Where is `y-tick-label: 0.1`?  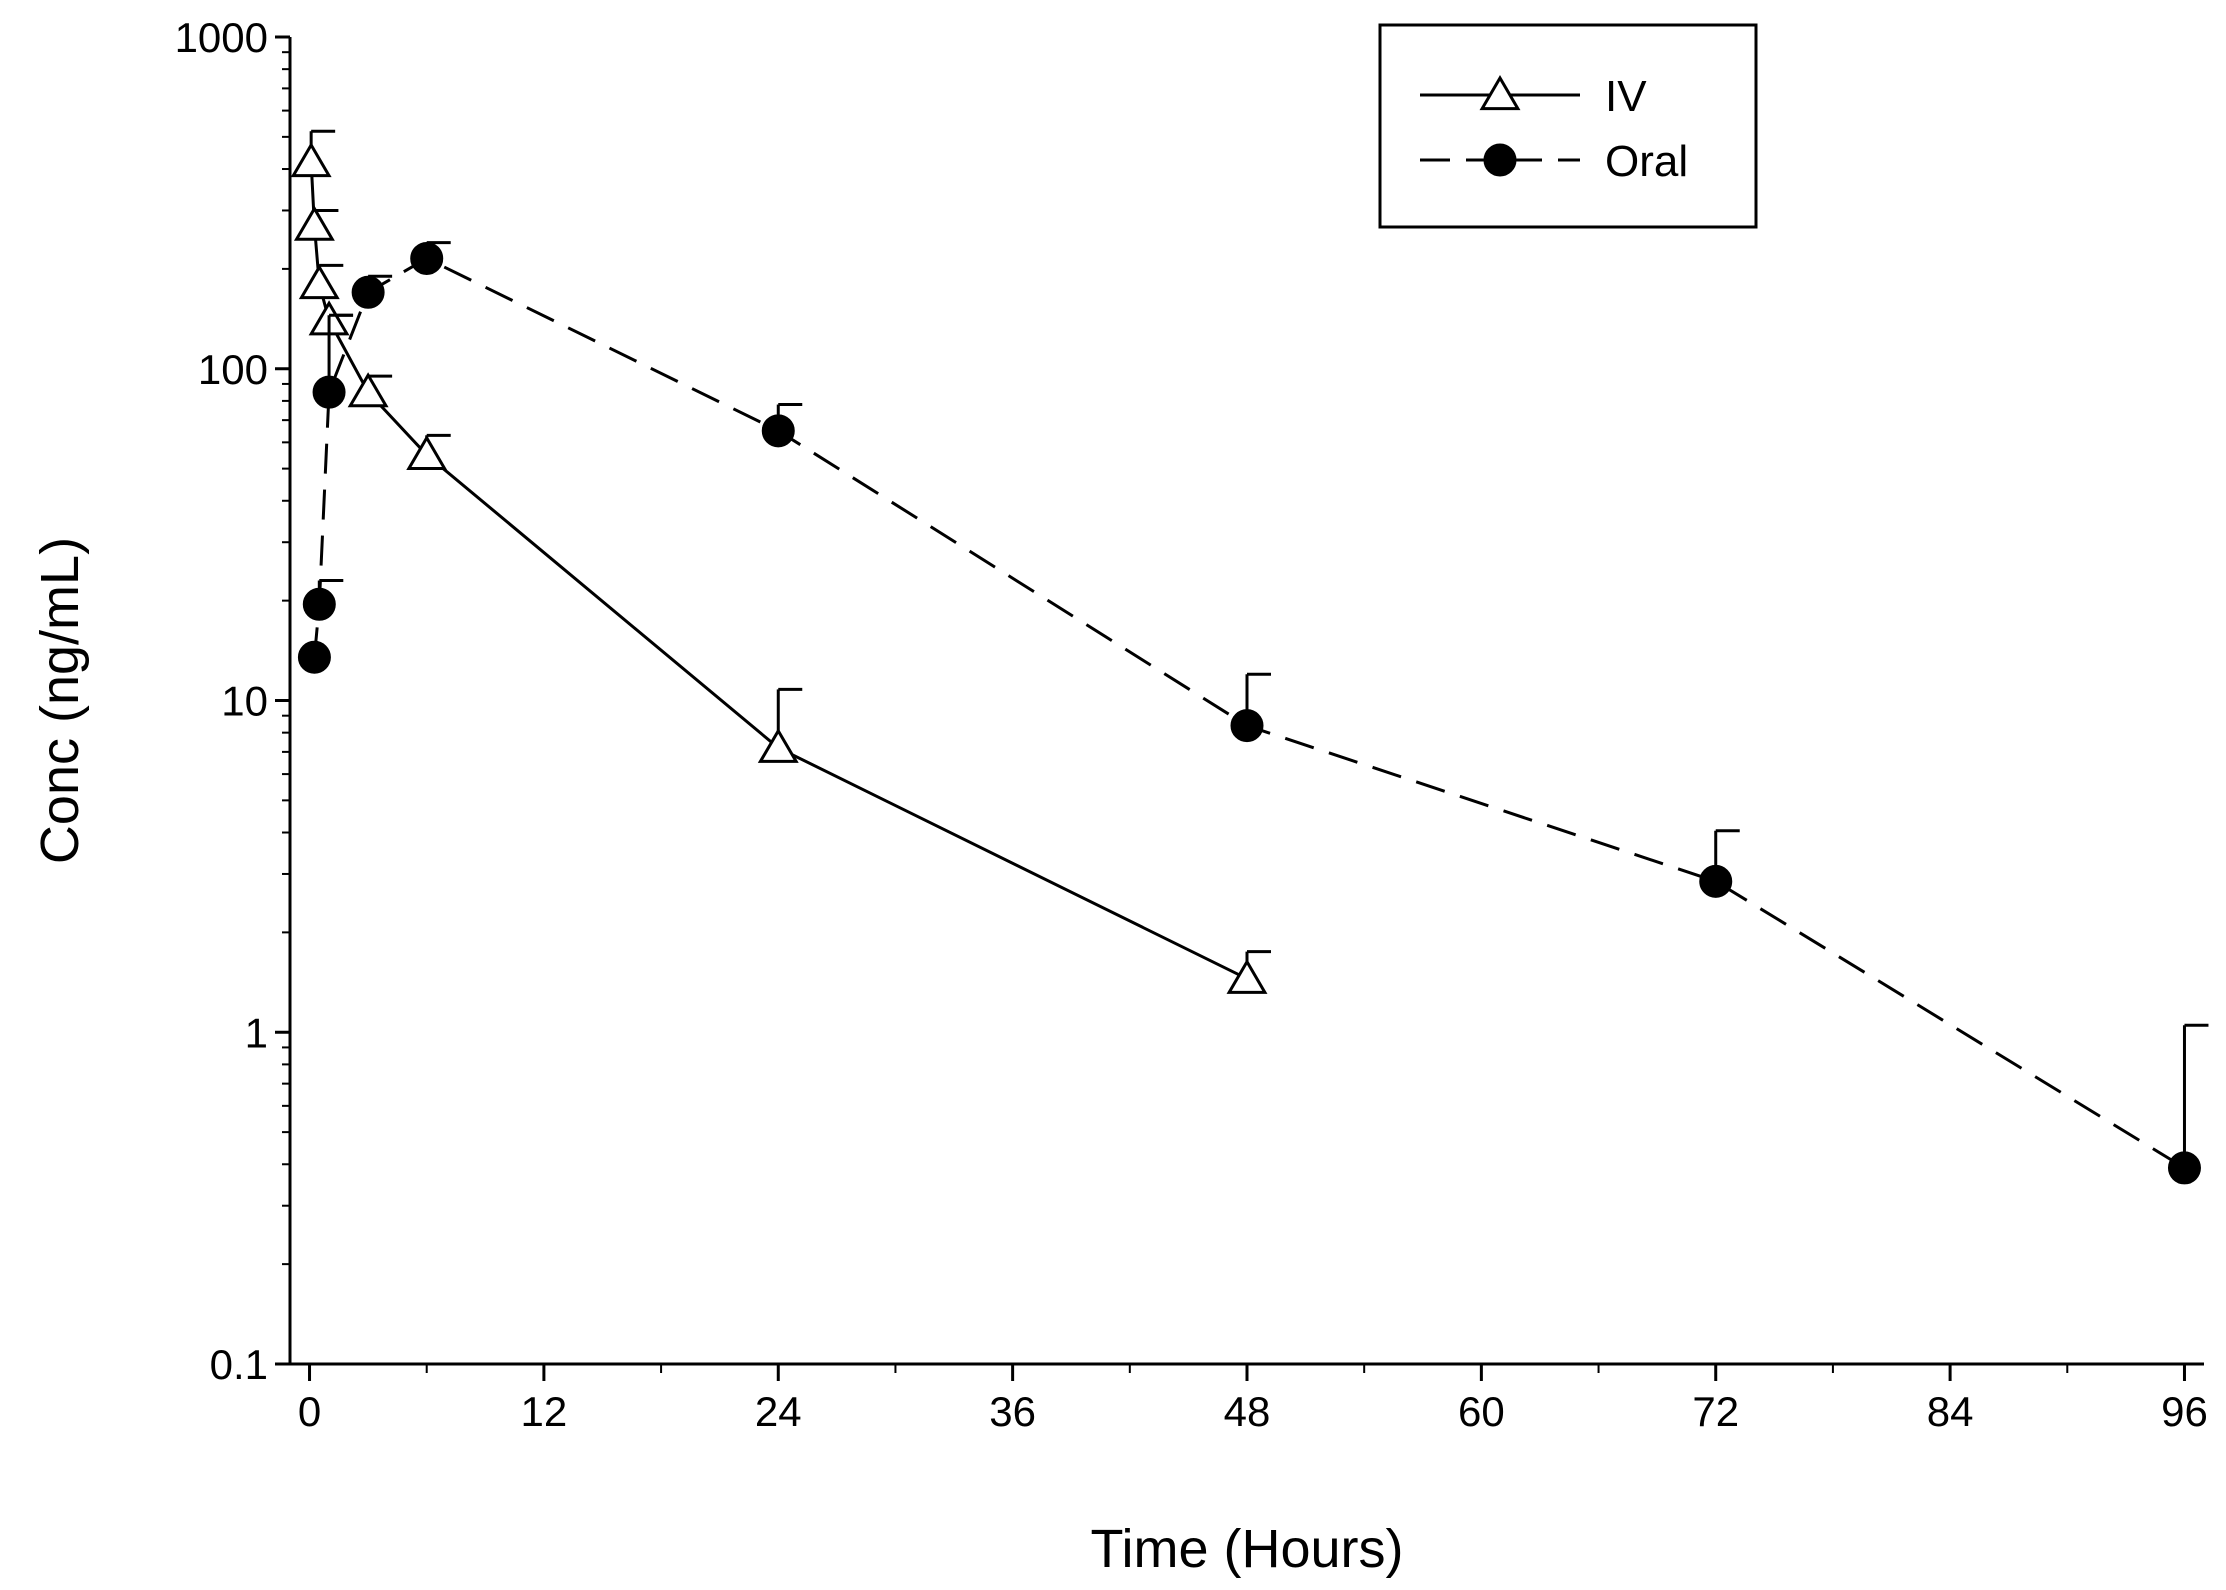
y-tick-label: 0.1 is located at coordinates (239, 1364).